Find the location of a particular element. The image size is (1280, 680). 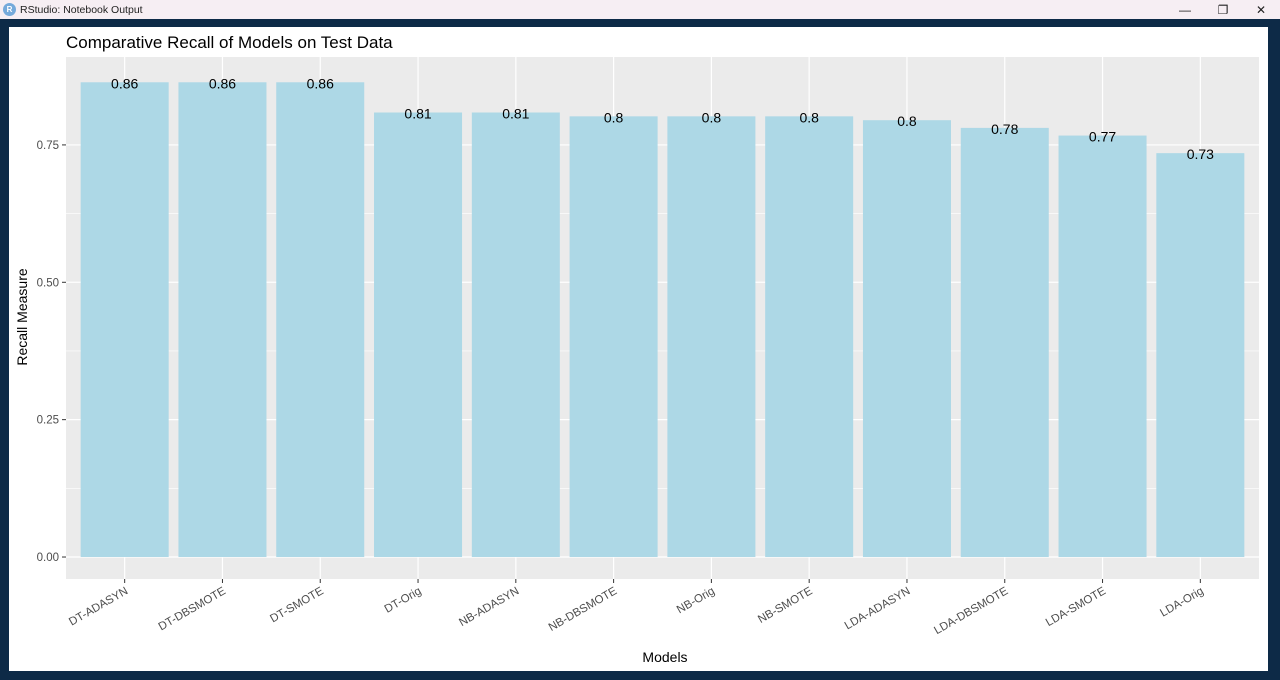

bar-nb-adasyn is located at coordinates (515, 335).